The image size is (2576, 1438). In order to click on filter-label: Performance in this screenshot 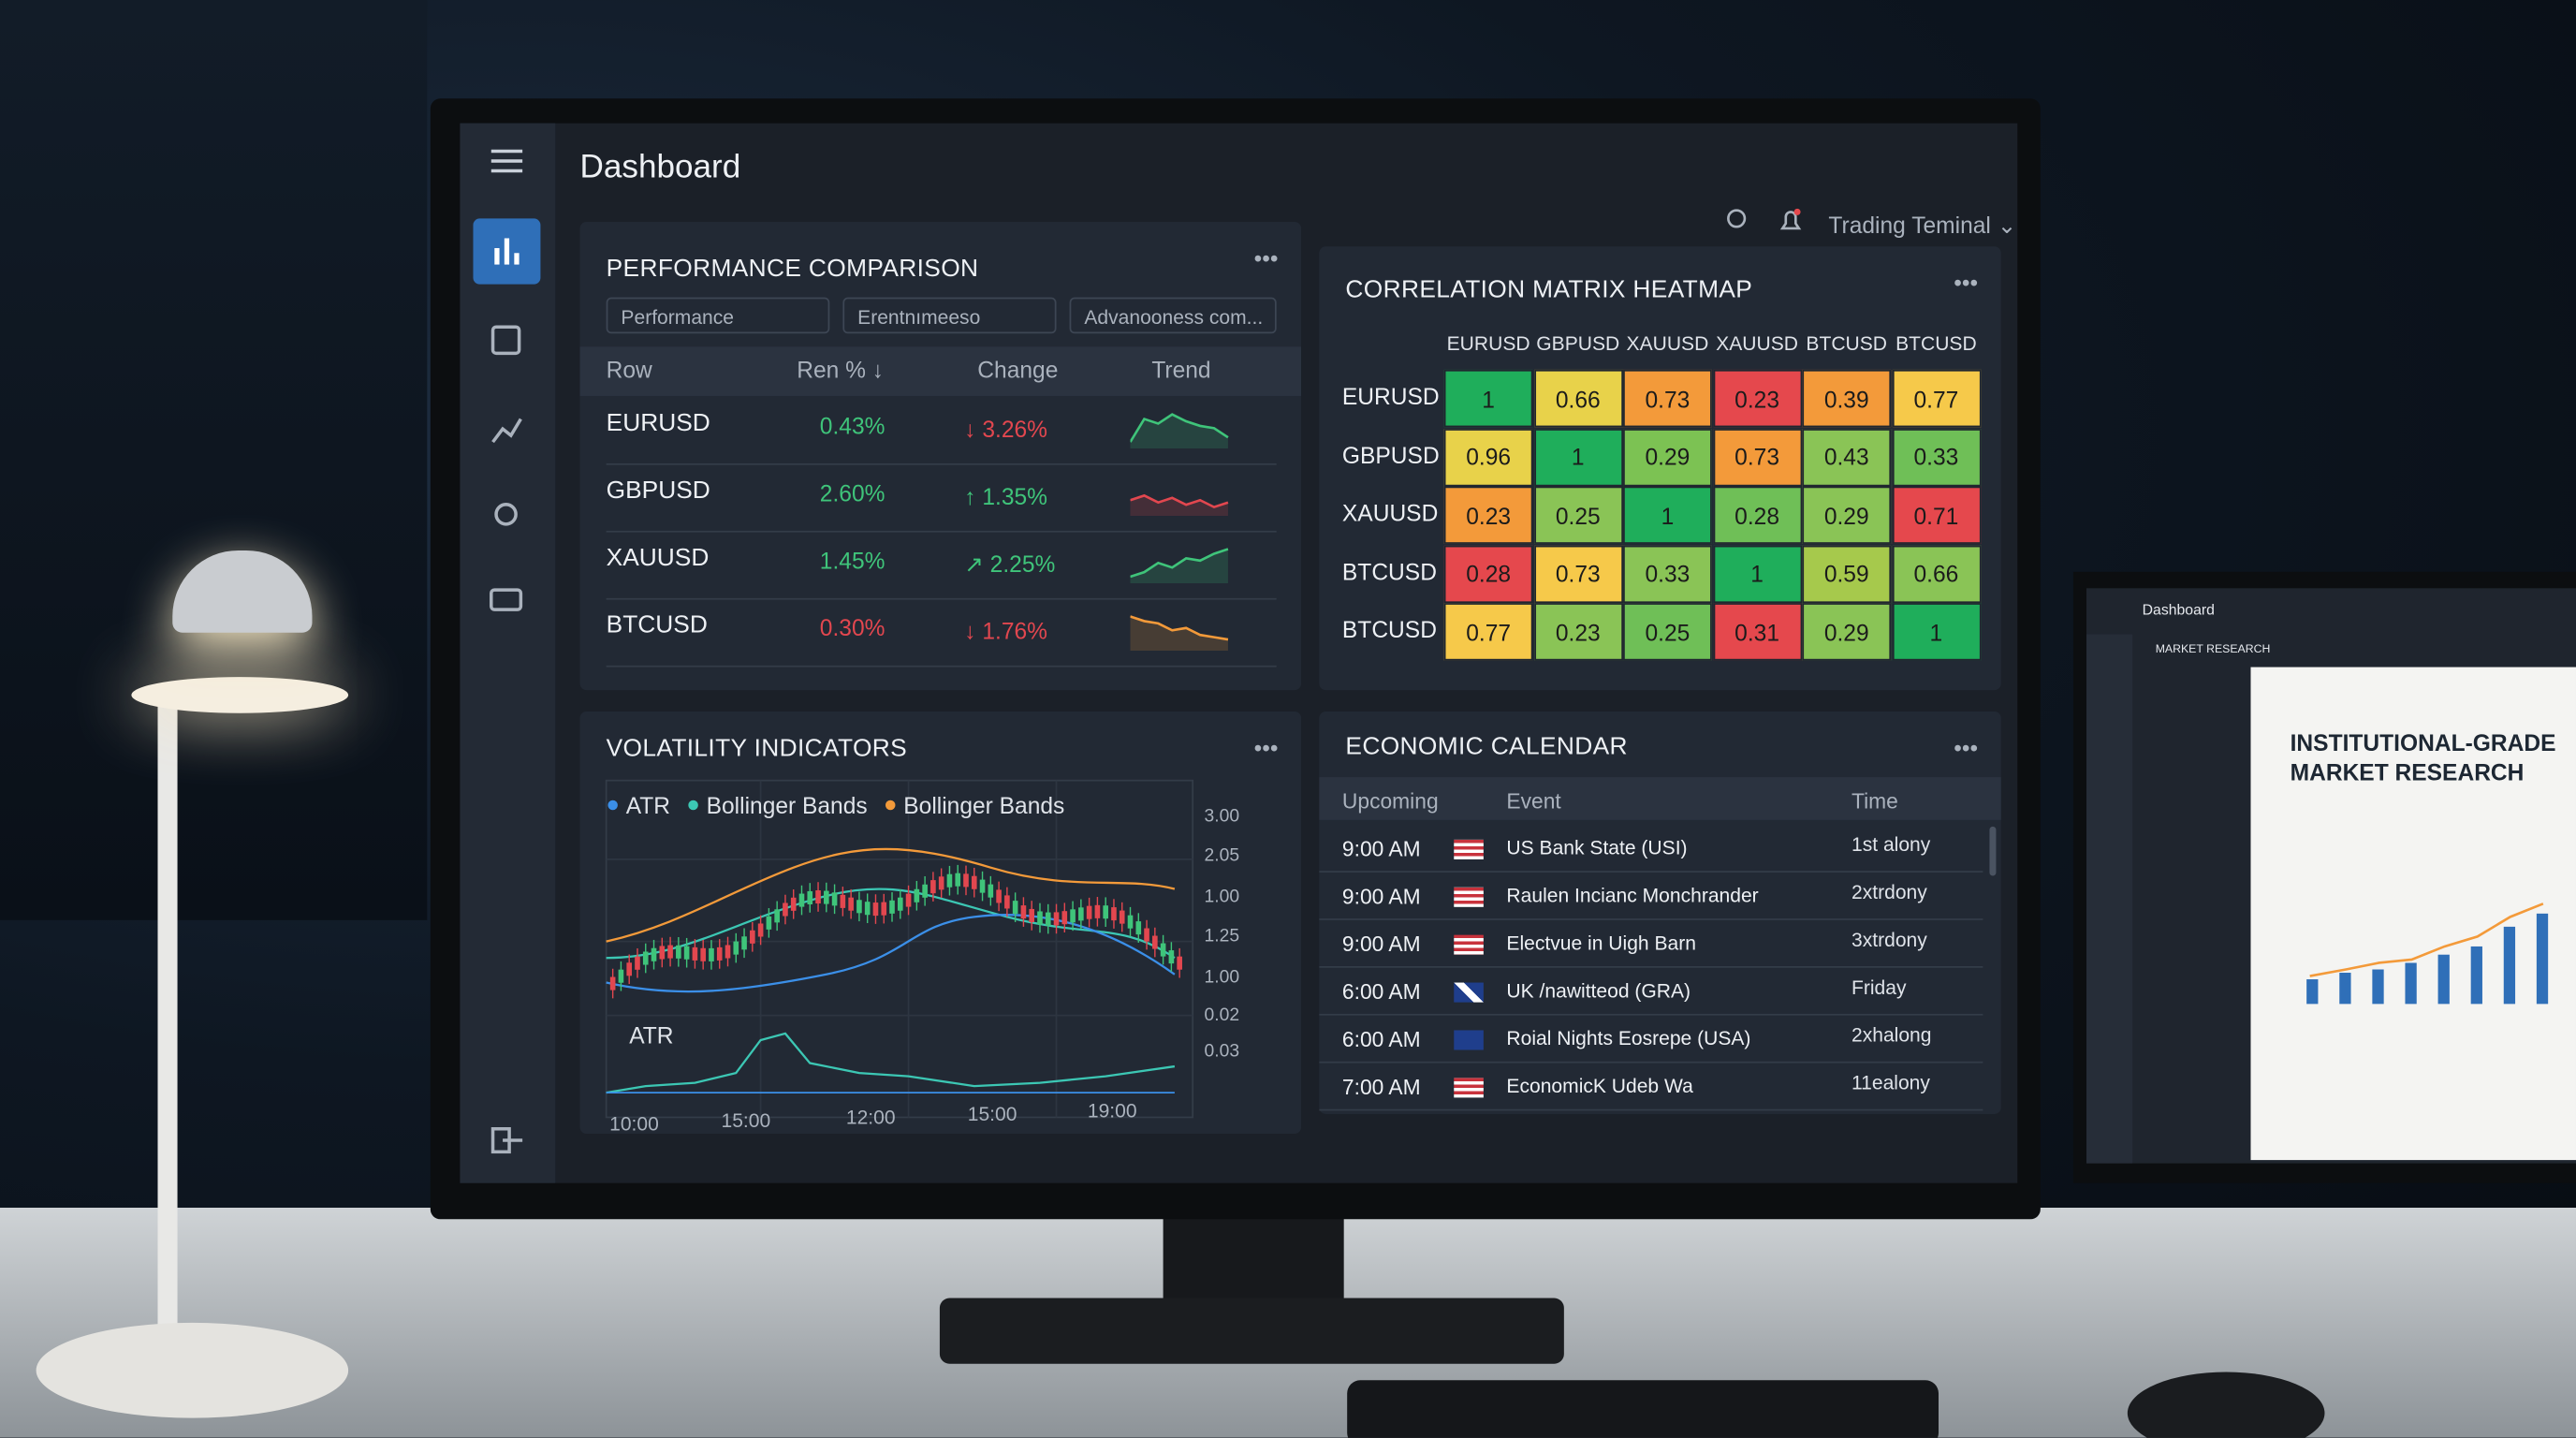, I will do `click(678, 317)`.